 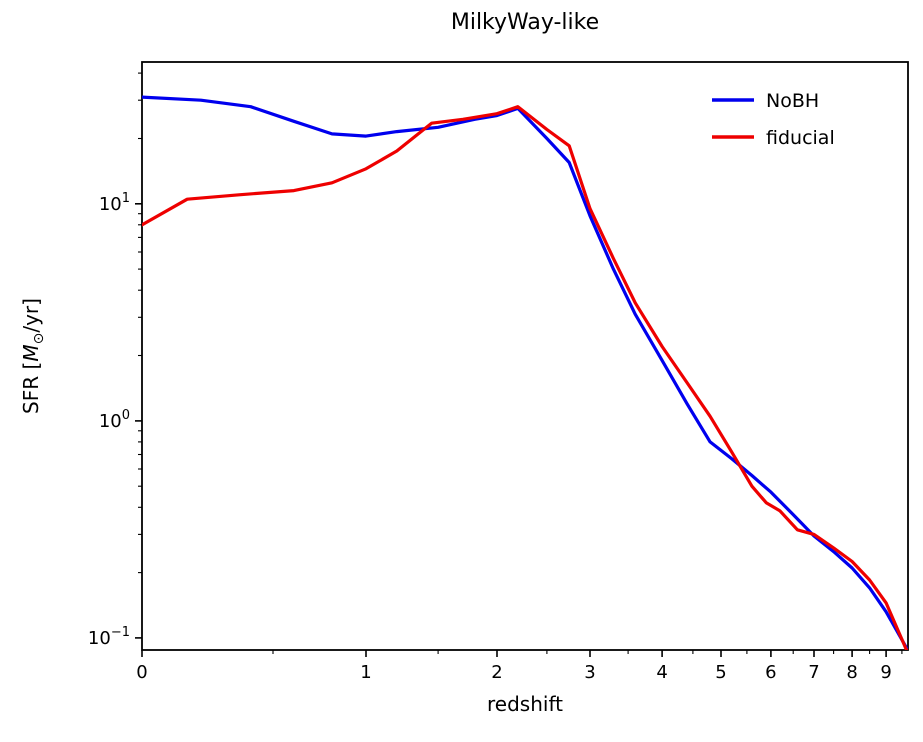 I want to click on legend: NoBH fiducial, so click(x=773, y=119).